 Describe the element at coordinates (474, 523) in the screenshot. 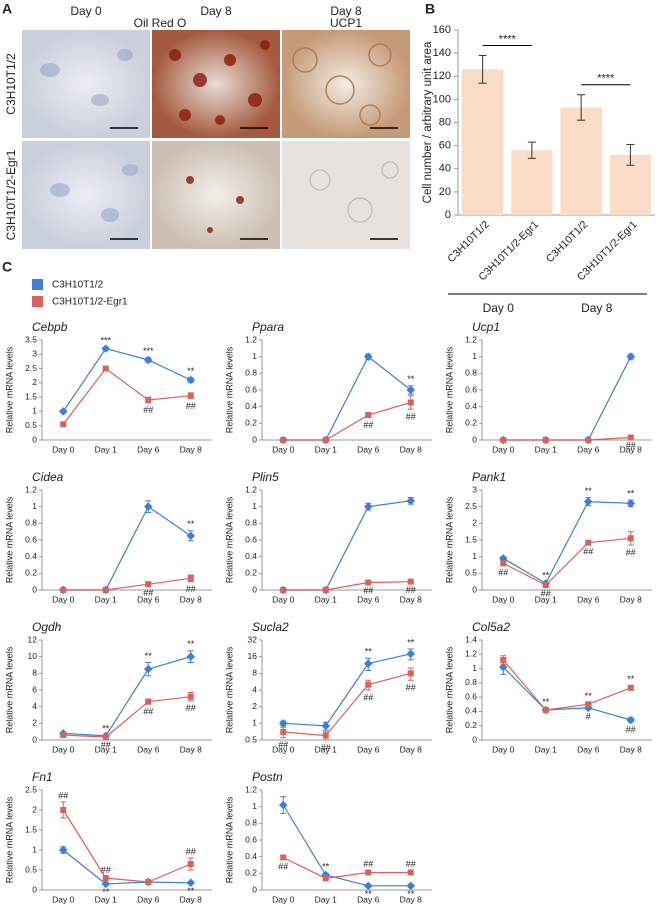

I see `y-tick-label: 2` at that location.